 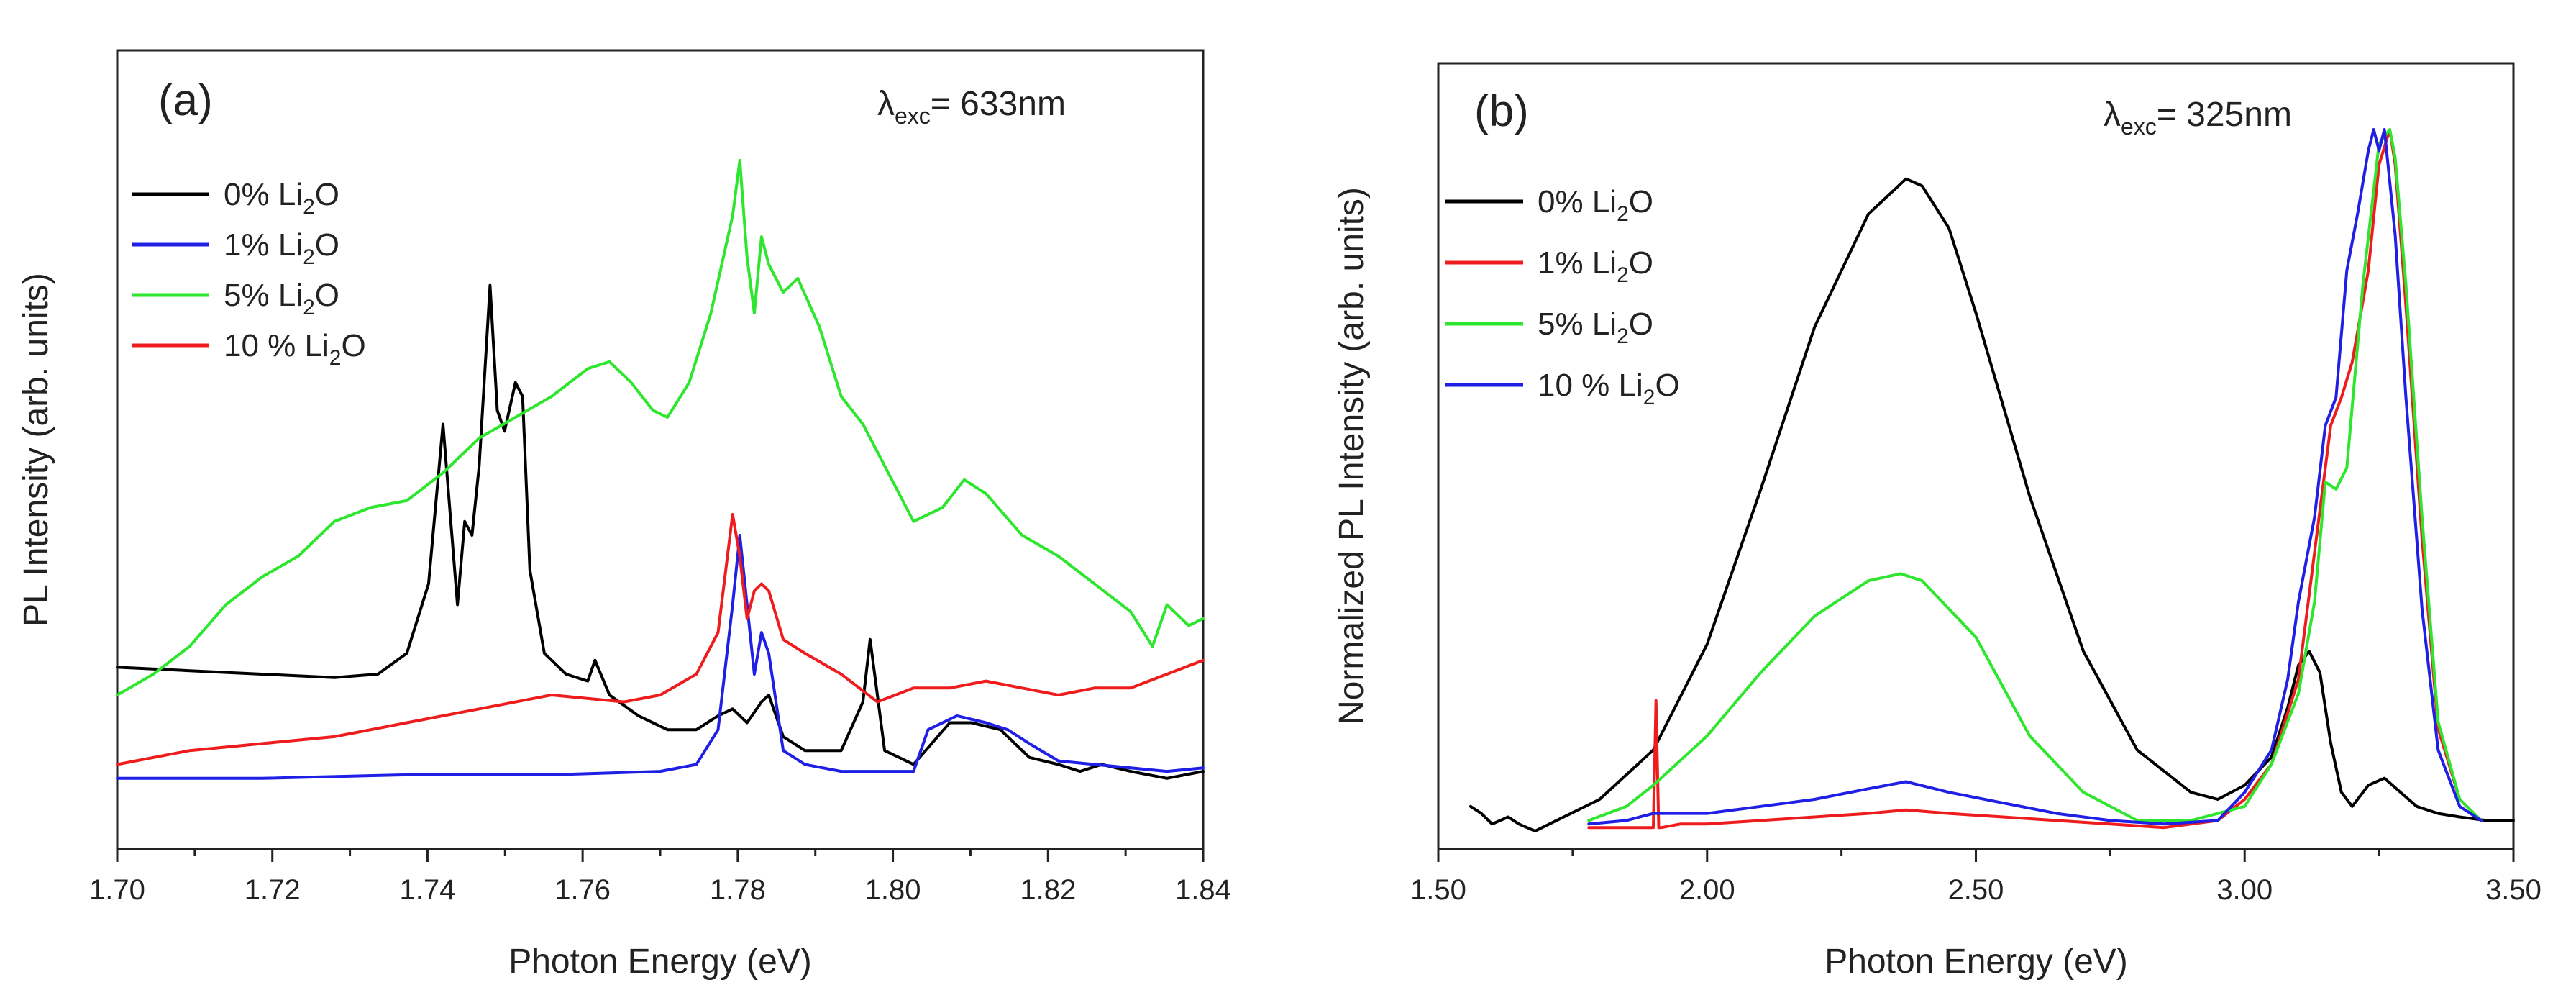 What do you see at coordinates (273, 890) in the screenshot?
I see `x-tick-label-a-1: 1.72` at bounding box center [273, 890].